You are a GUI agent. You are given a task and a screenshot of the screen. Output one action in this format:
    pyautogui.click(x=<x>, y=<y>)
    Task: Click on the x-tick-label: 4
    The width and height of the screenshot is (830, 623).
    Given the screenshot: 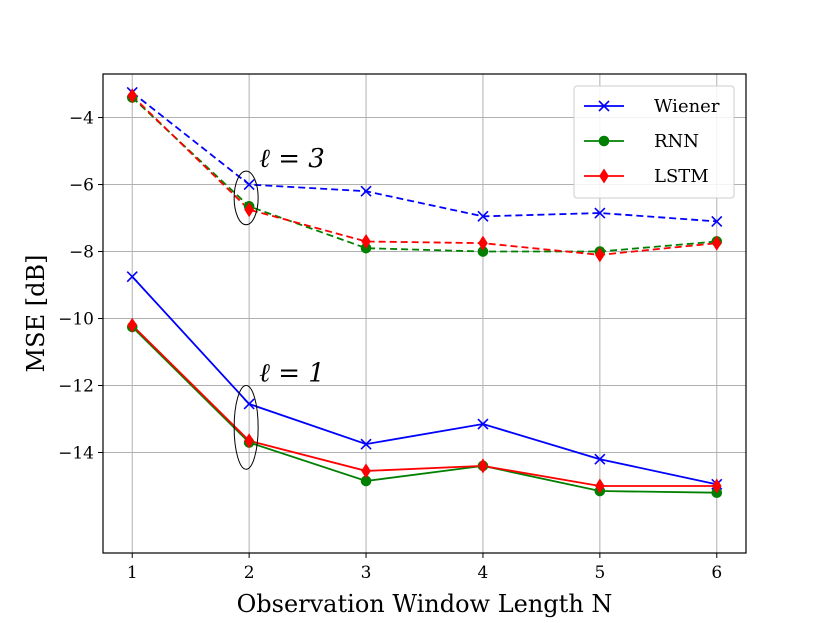 What is the action you would take?
    pyautogui.click(x=483, y=573)
    